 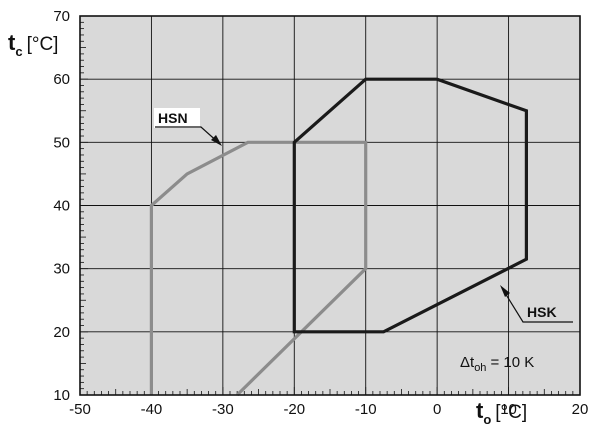 What do you see at coordinates (437, 409) in the screenshot?
I see `x-tick-label: 0` at bounding box center [437, 409].